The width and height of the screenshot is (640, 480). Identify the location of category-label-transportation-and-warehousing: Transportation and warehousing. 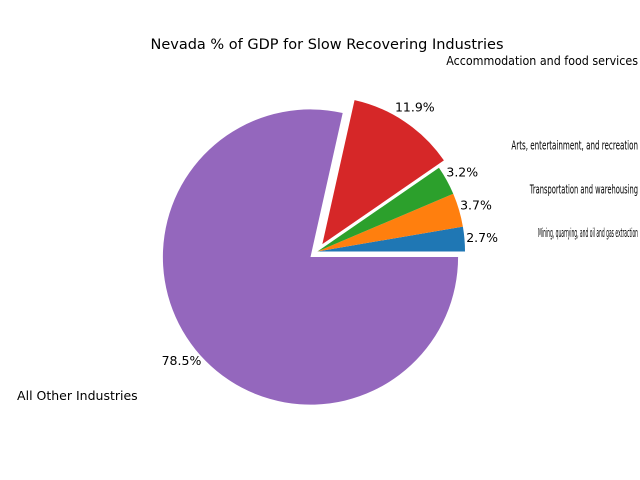
(583, 189).